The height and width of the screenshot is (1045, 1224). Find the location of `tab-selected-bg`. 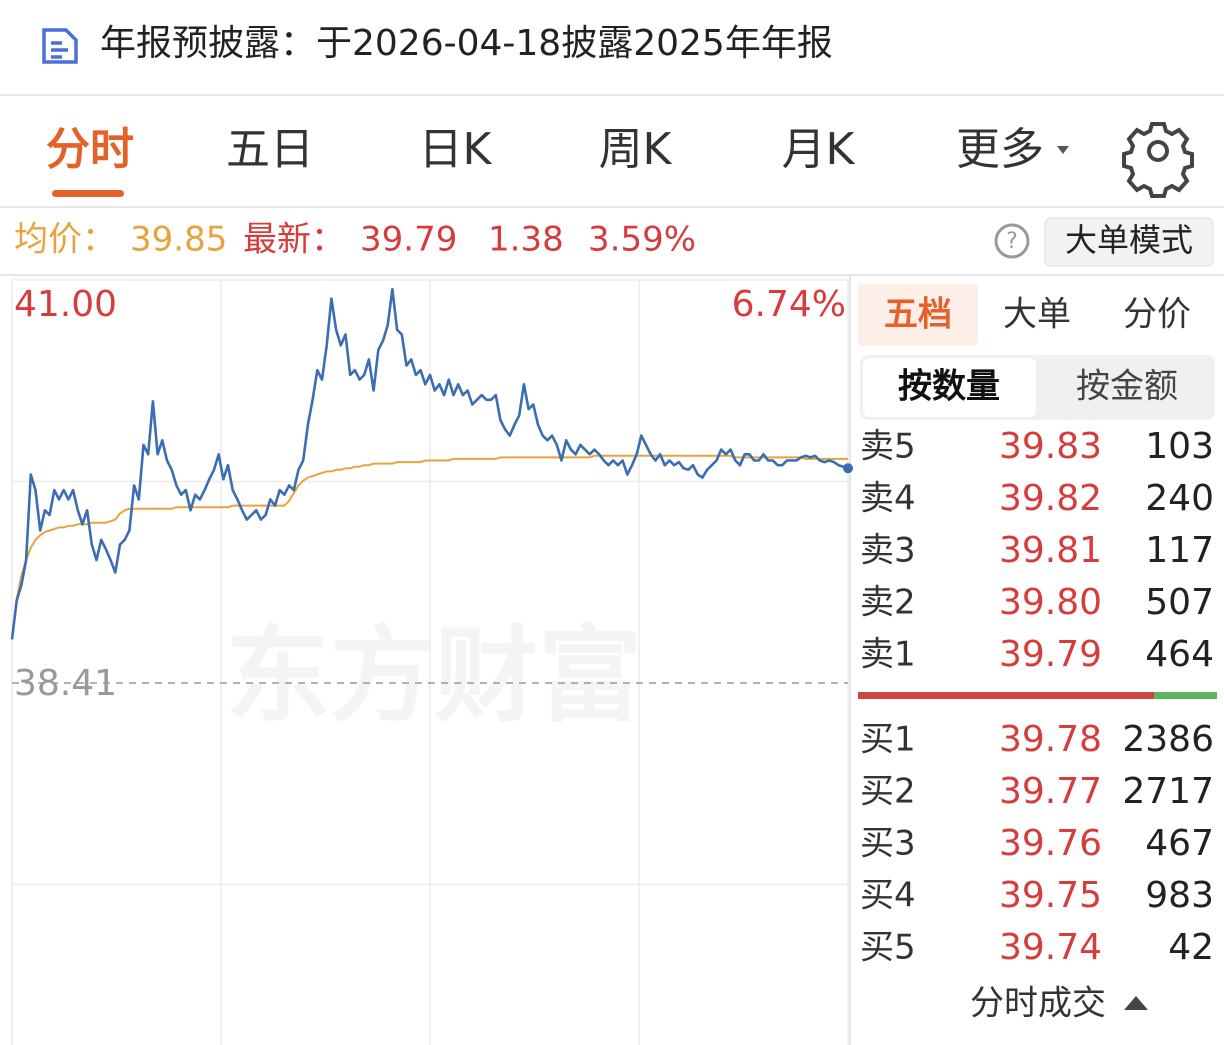

tab-selected-bg is located at coordinates (918, 315).